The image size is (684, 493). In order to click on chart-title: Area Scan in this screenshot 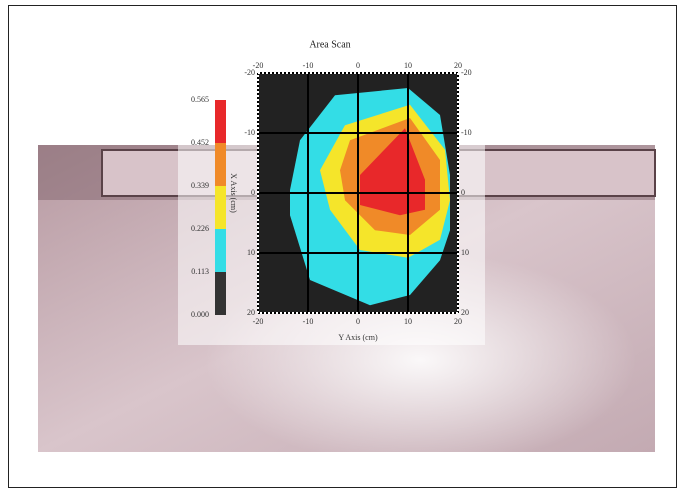, I will do `click(329, 44)`.